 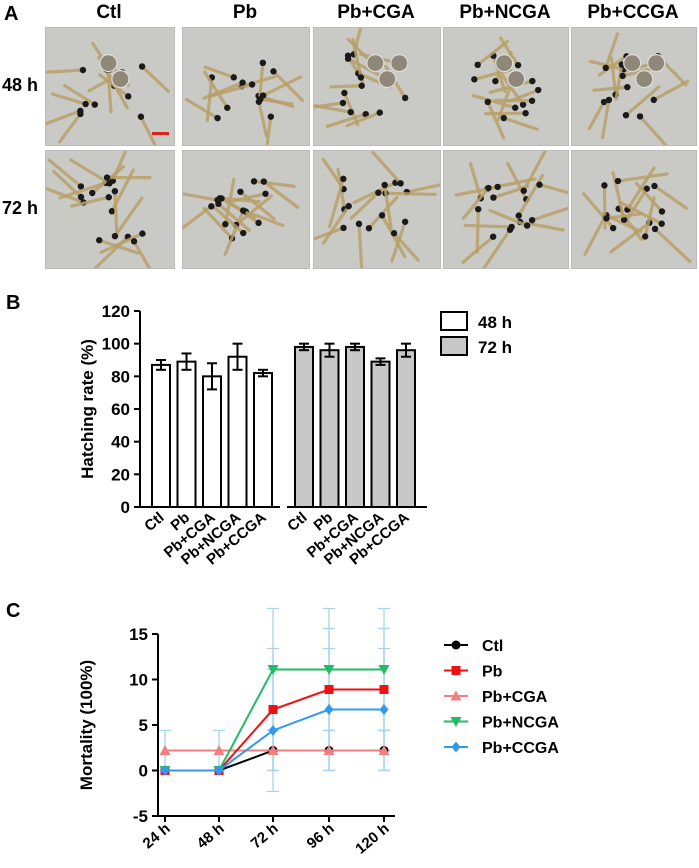 I want to click on panel-a-letter: A, so click(x=11, y=14).